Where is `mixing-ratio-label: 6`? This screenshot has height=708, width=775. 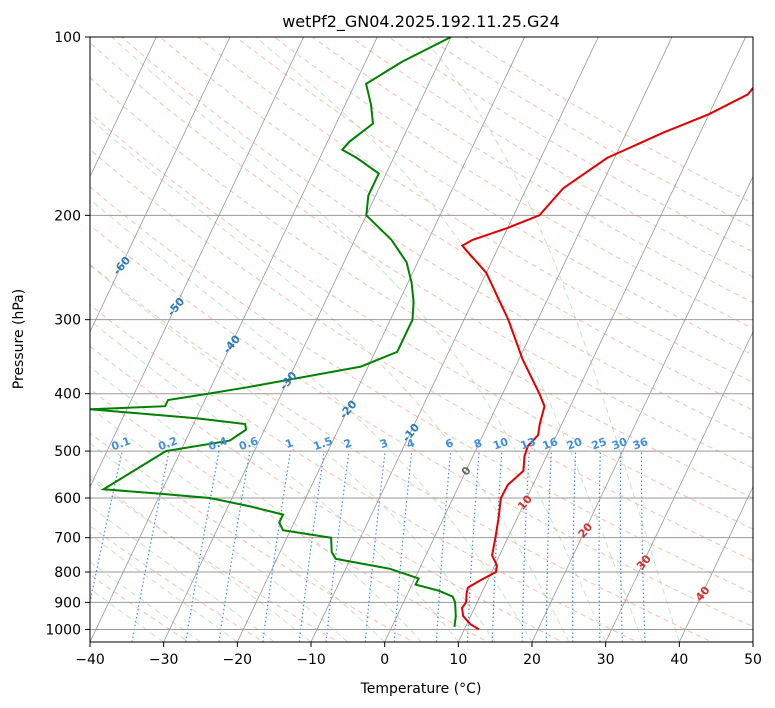
mixing-ratio-label: 6 is located at coordinates (450, 443).